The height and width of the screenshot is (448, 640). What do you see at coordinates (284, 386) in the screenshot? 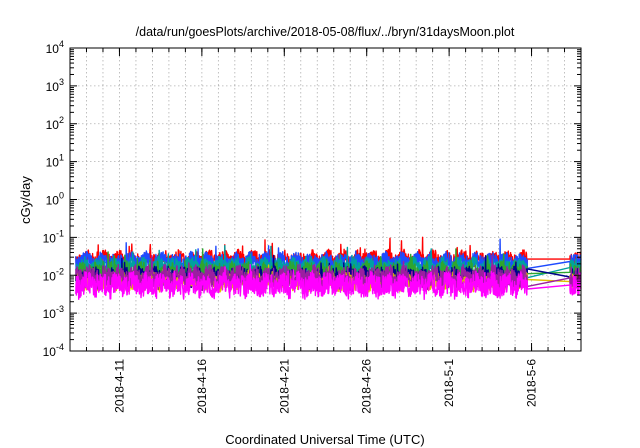
I see `x-tick-label: 2018-4-21` at bounding box center [284, 386].